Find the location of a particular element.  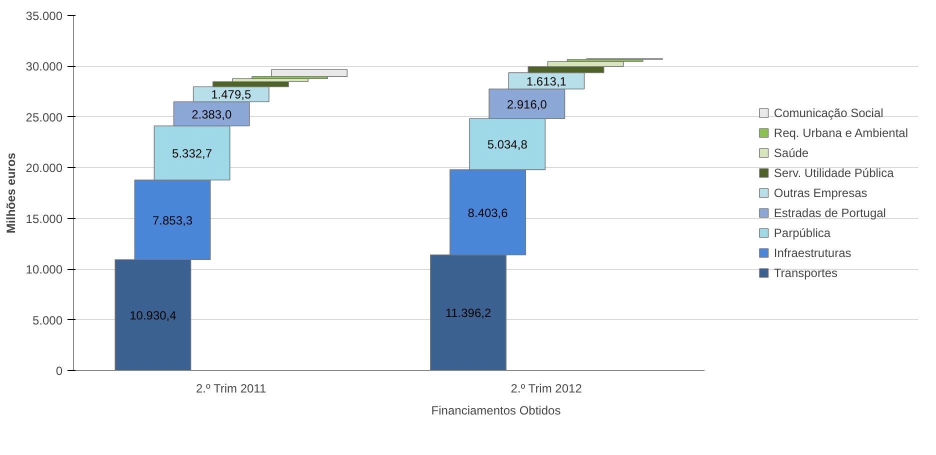

data-label: 2.916,0 is located at coordinates (527, 104).